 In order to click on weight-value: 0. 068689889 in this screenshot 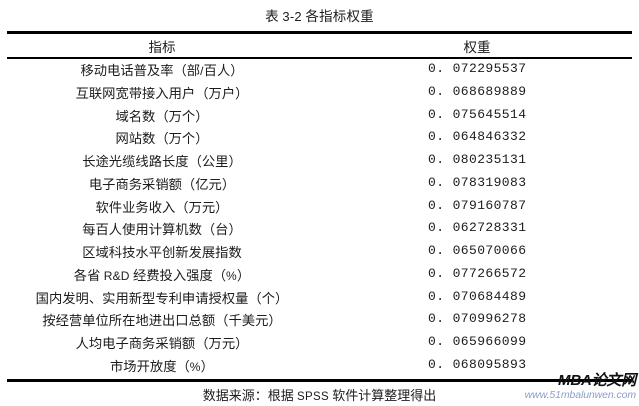, I will do `click(477, 91)`.